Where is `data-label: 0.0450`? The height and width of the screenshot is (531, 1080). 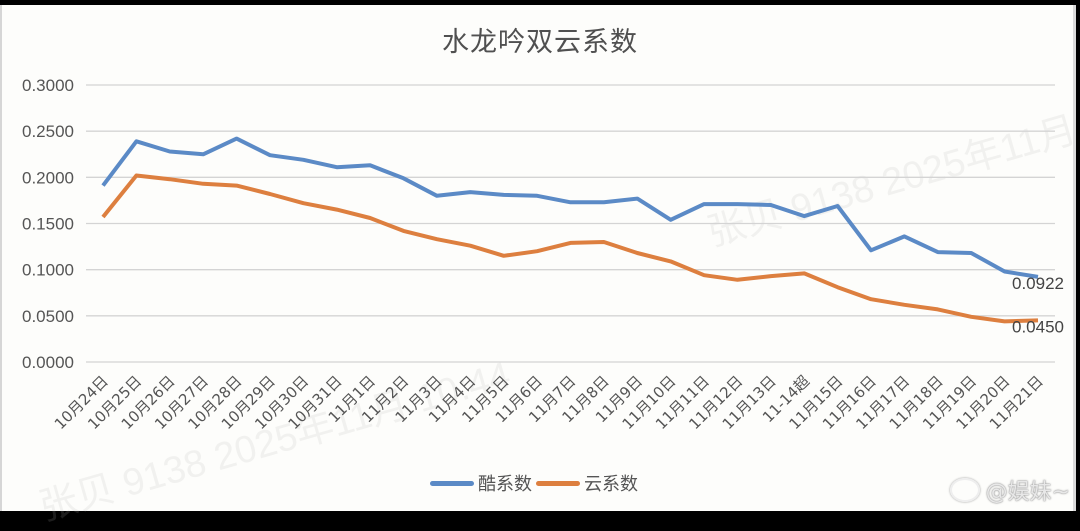 data-label: 0.0450 is located at coordinates (1038, 326).